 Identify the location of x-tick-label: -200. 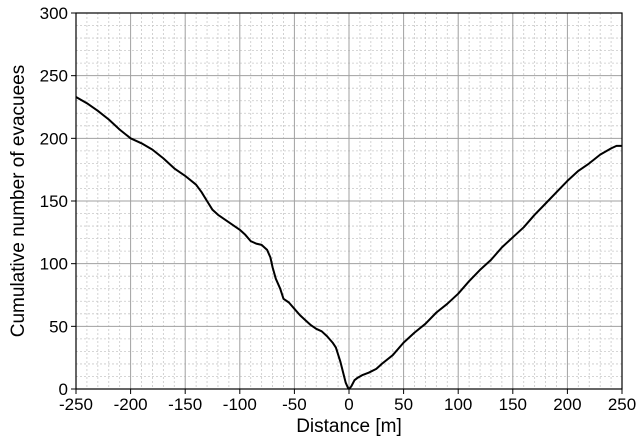
(131, 404).